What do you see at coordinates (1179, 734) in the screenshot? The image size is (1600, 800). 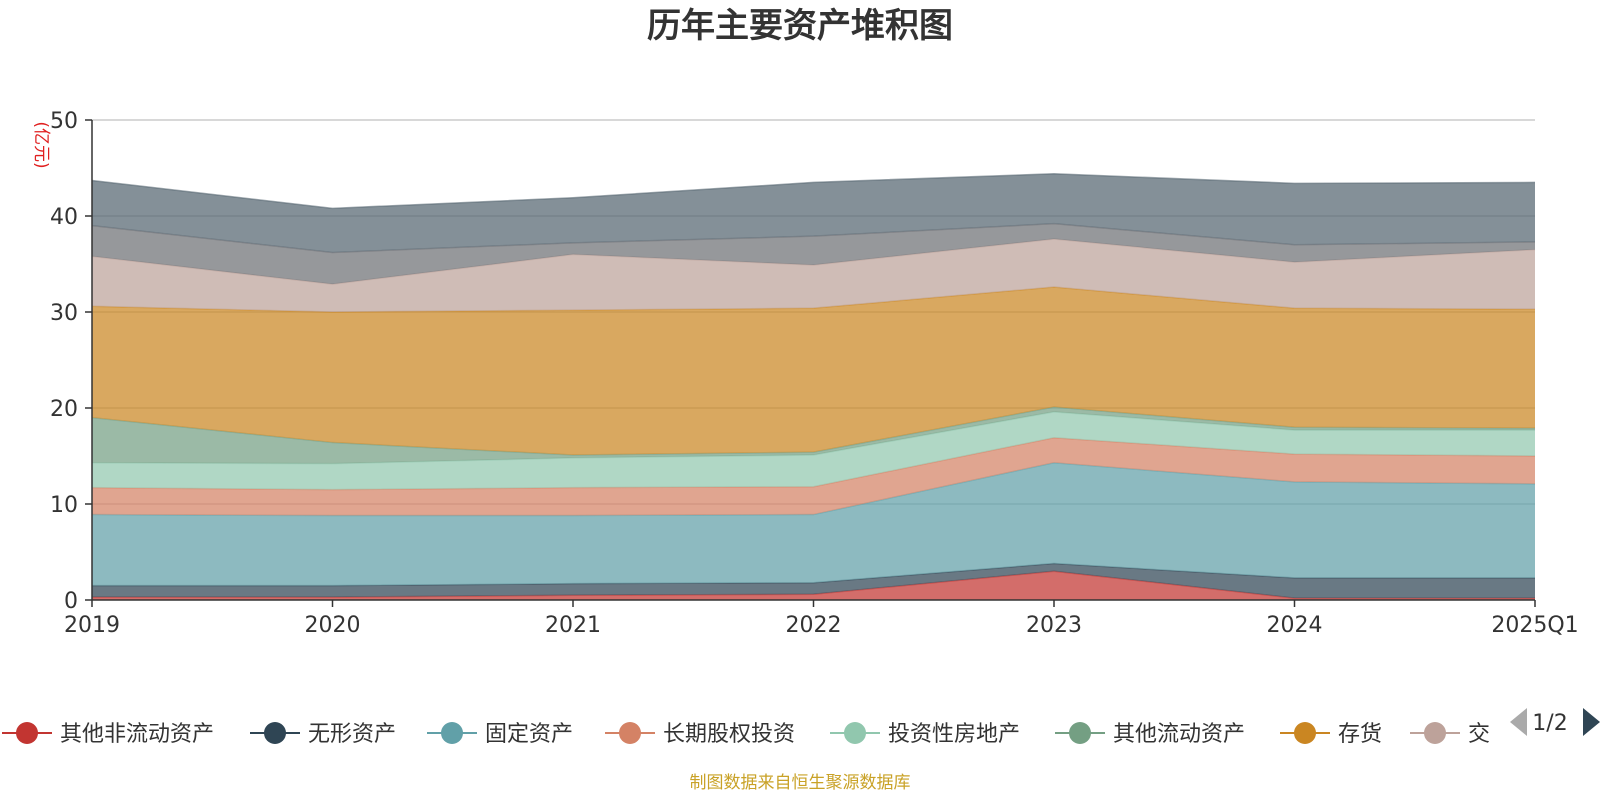 I see `legend-label: 其他流动资产` at bounding box center [1179, 734].